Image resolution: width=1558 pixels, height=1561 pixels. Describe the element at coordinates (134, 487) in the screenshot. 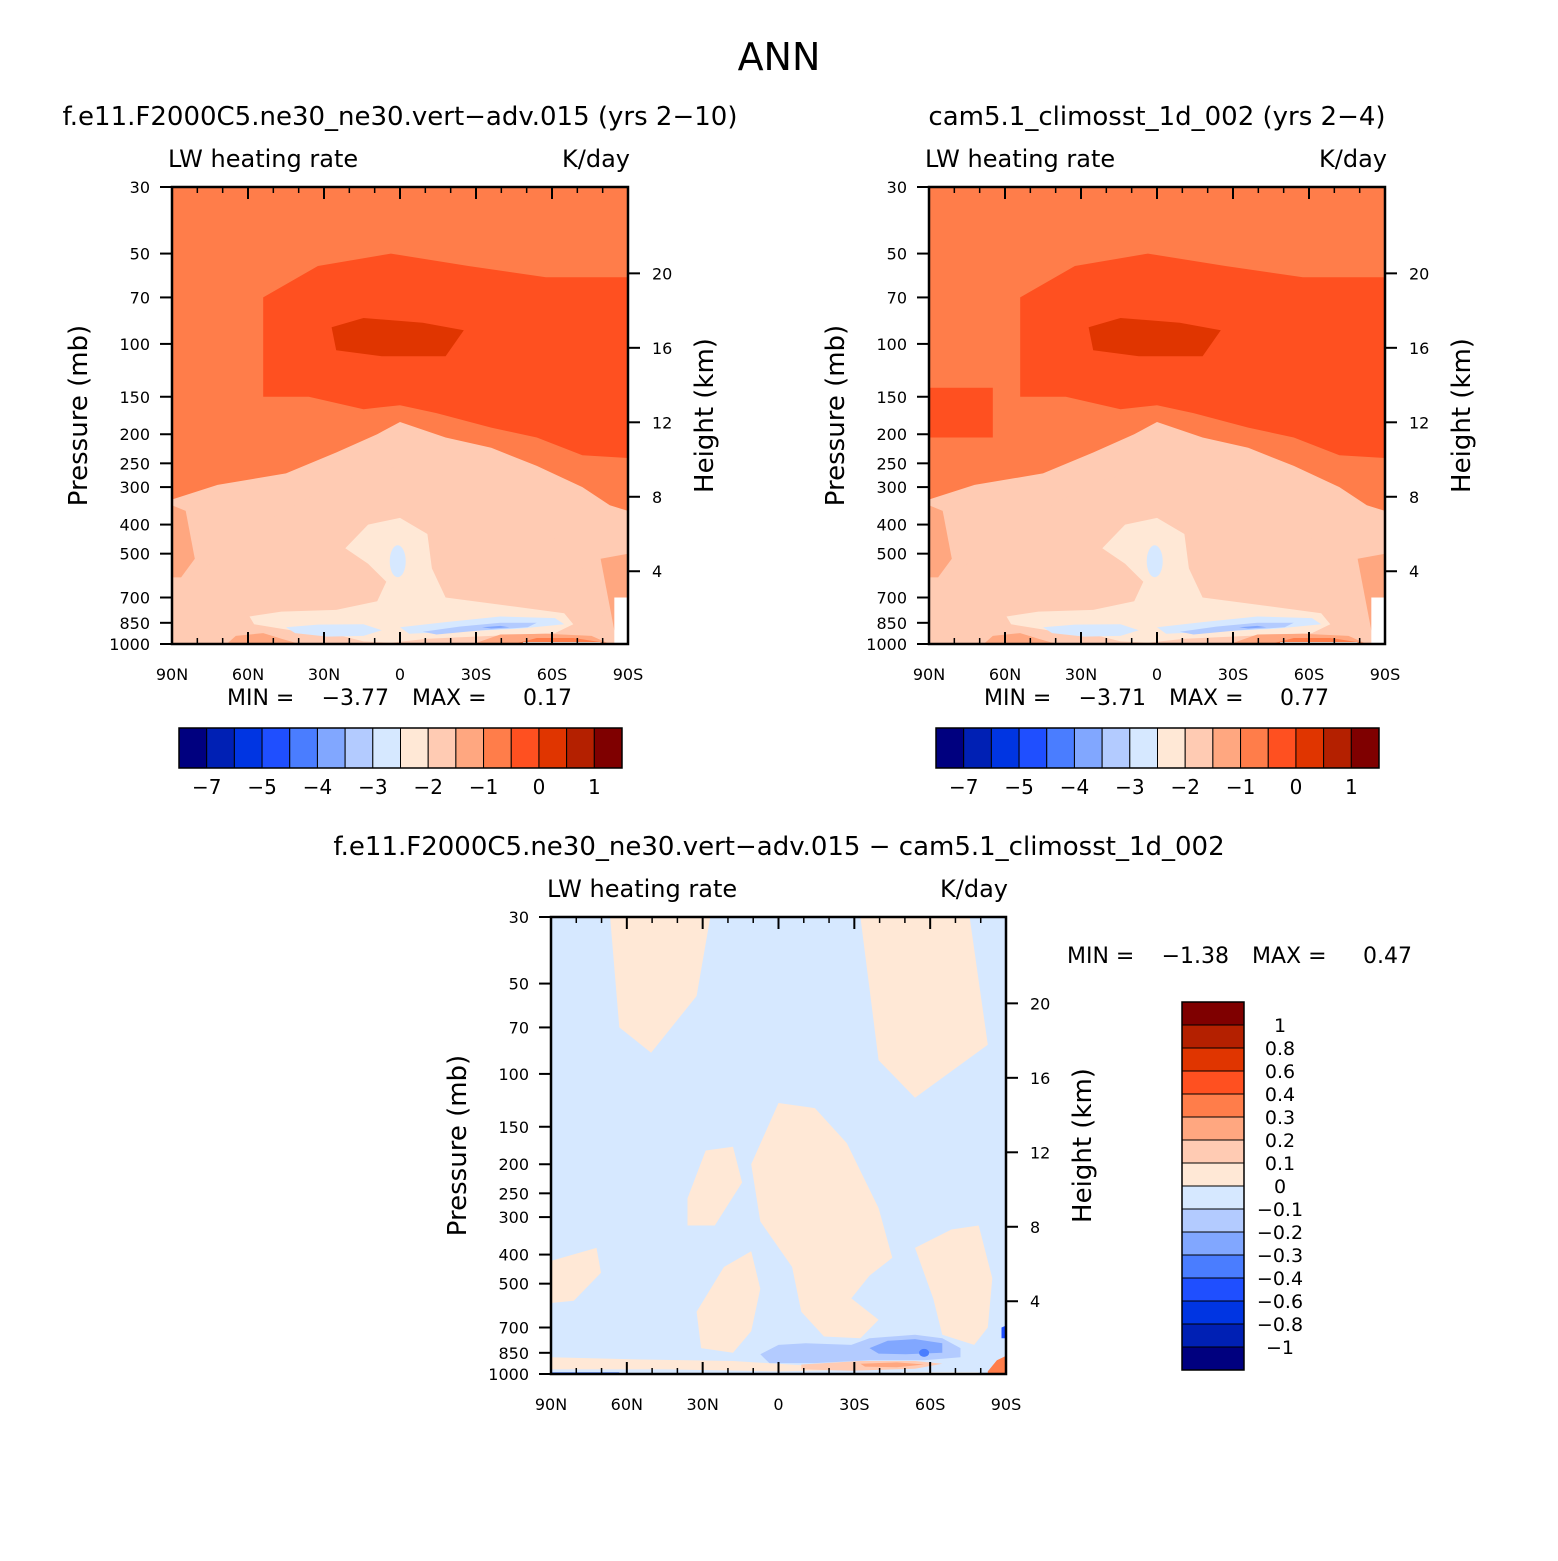

I see `y-tick-label: 300` at that location.